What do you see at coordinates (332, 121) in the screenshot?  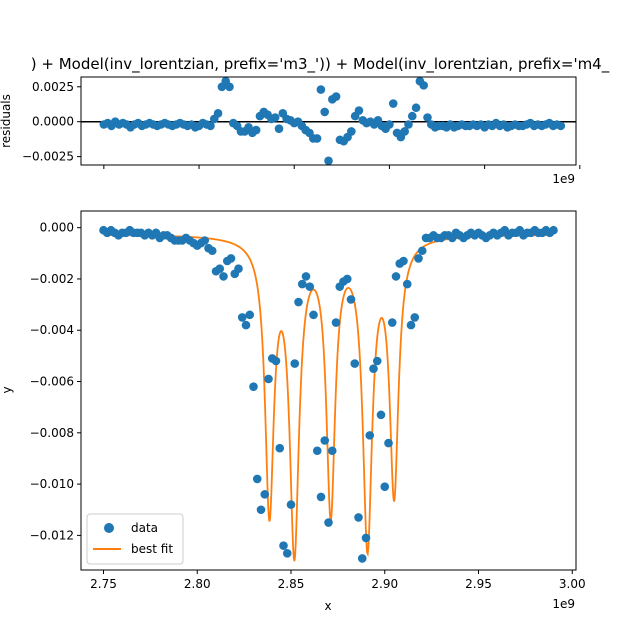 I see `residuals-points` at bounding box center [332, 121].